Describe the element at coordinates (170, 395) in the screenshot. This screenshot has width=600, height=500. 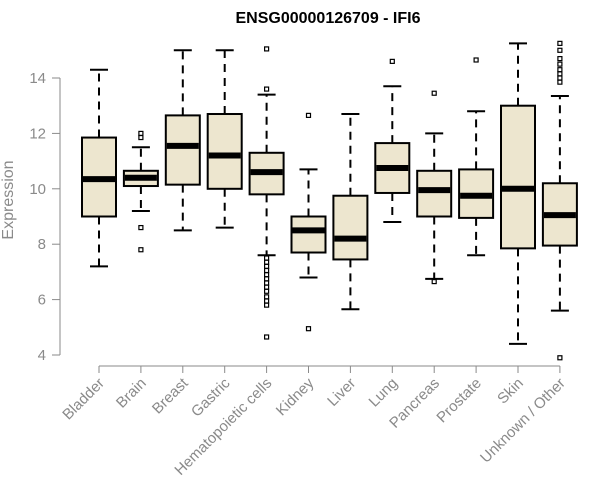
I see `x-tick-label: Breast` at that location.